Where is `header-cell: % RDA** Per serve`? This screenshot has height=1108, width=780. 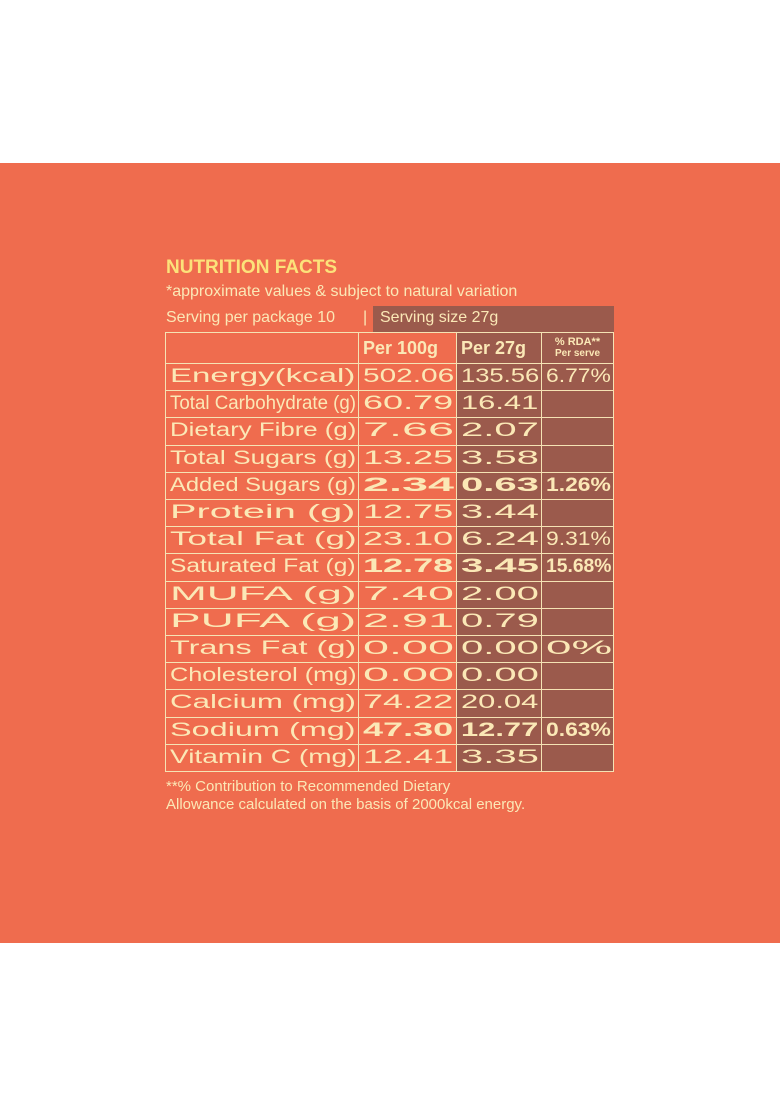 header-cell: % RDA** Per serve is located at coordinates (577, 348).